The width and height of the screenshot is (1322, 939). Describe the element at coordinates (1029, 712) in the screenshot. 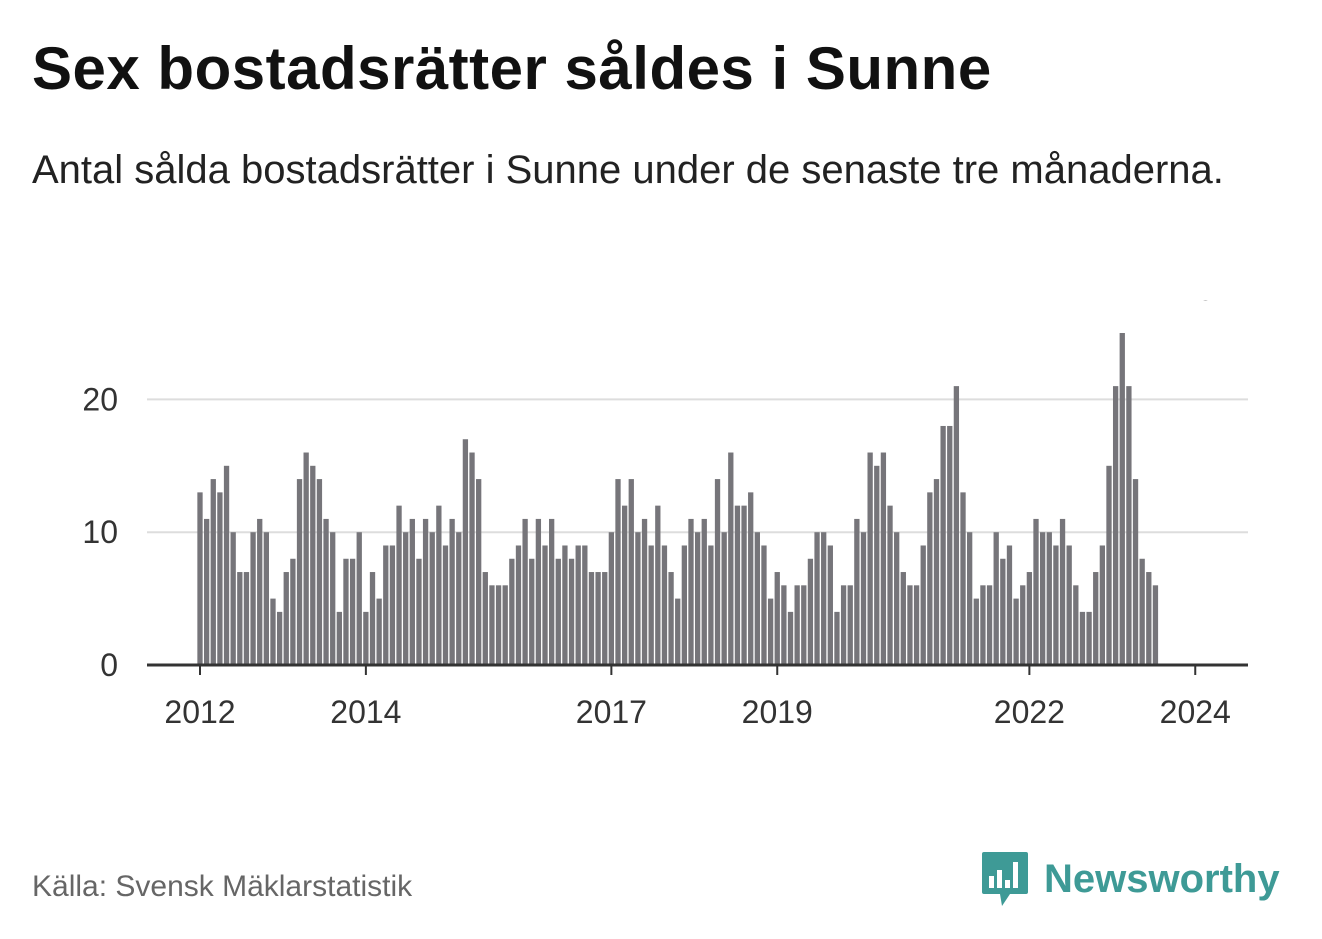

I see `x-tick-label: 2022` at that location.